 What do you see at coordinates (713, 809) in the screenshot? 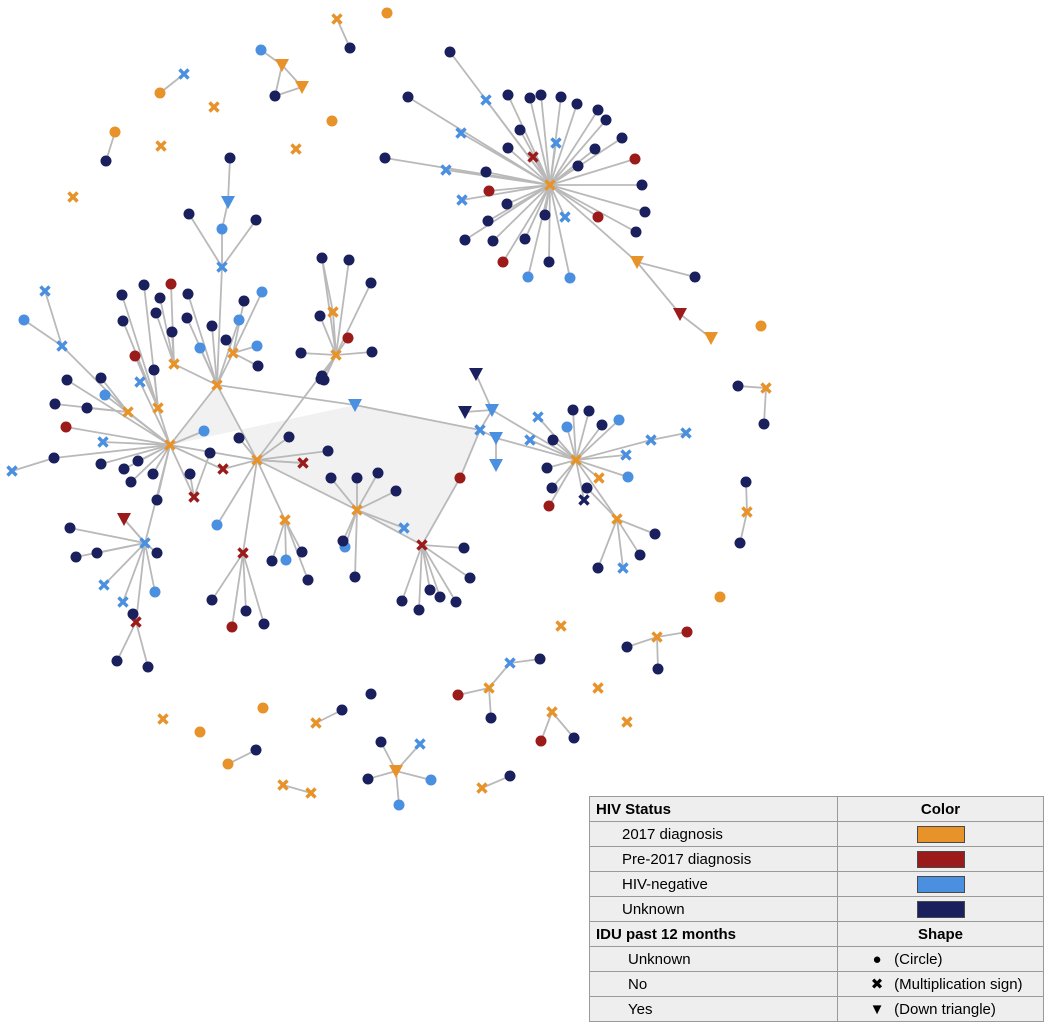
I see `legend-status-header: HIV Status` at bounding box center [713, 809].